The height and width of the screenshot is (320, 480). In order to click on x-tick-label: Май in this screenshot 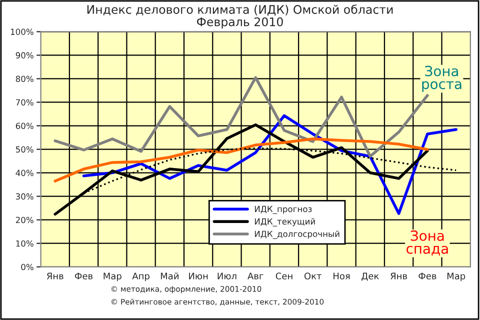, I will do `click(169, 276)`.